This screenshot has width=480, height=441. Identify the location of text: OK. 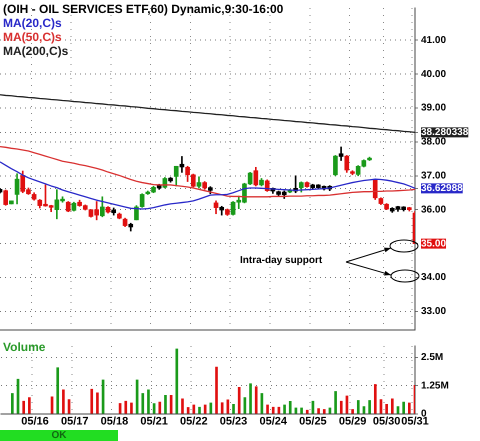
(59, 435).